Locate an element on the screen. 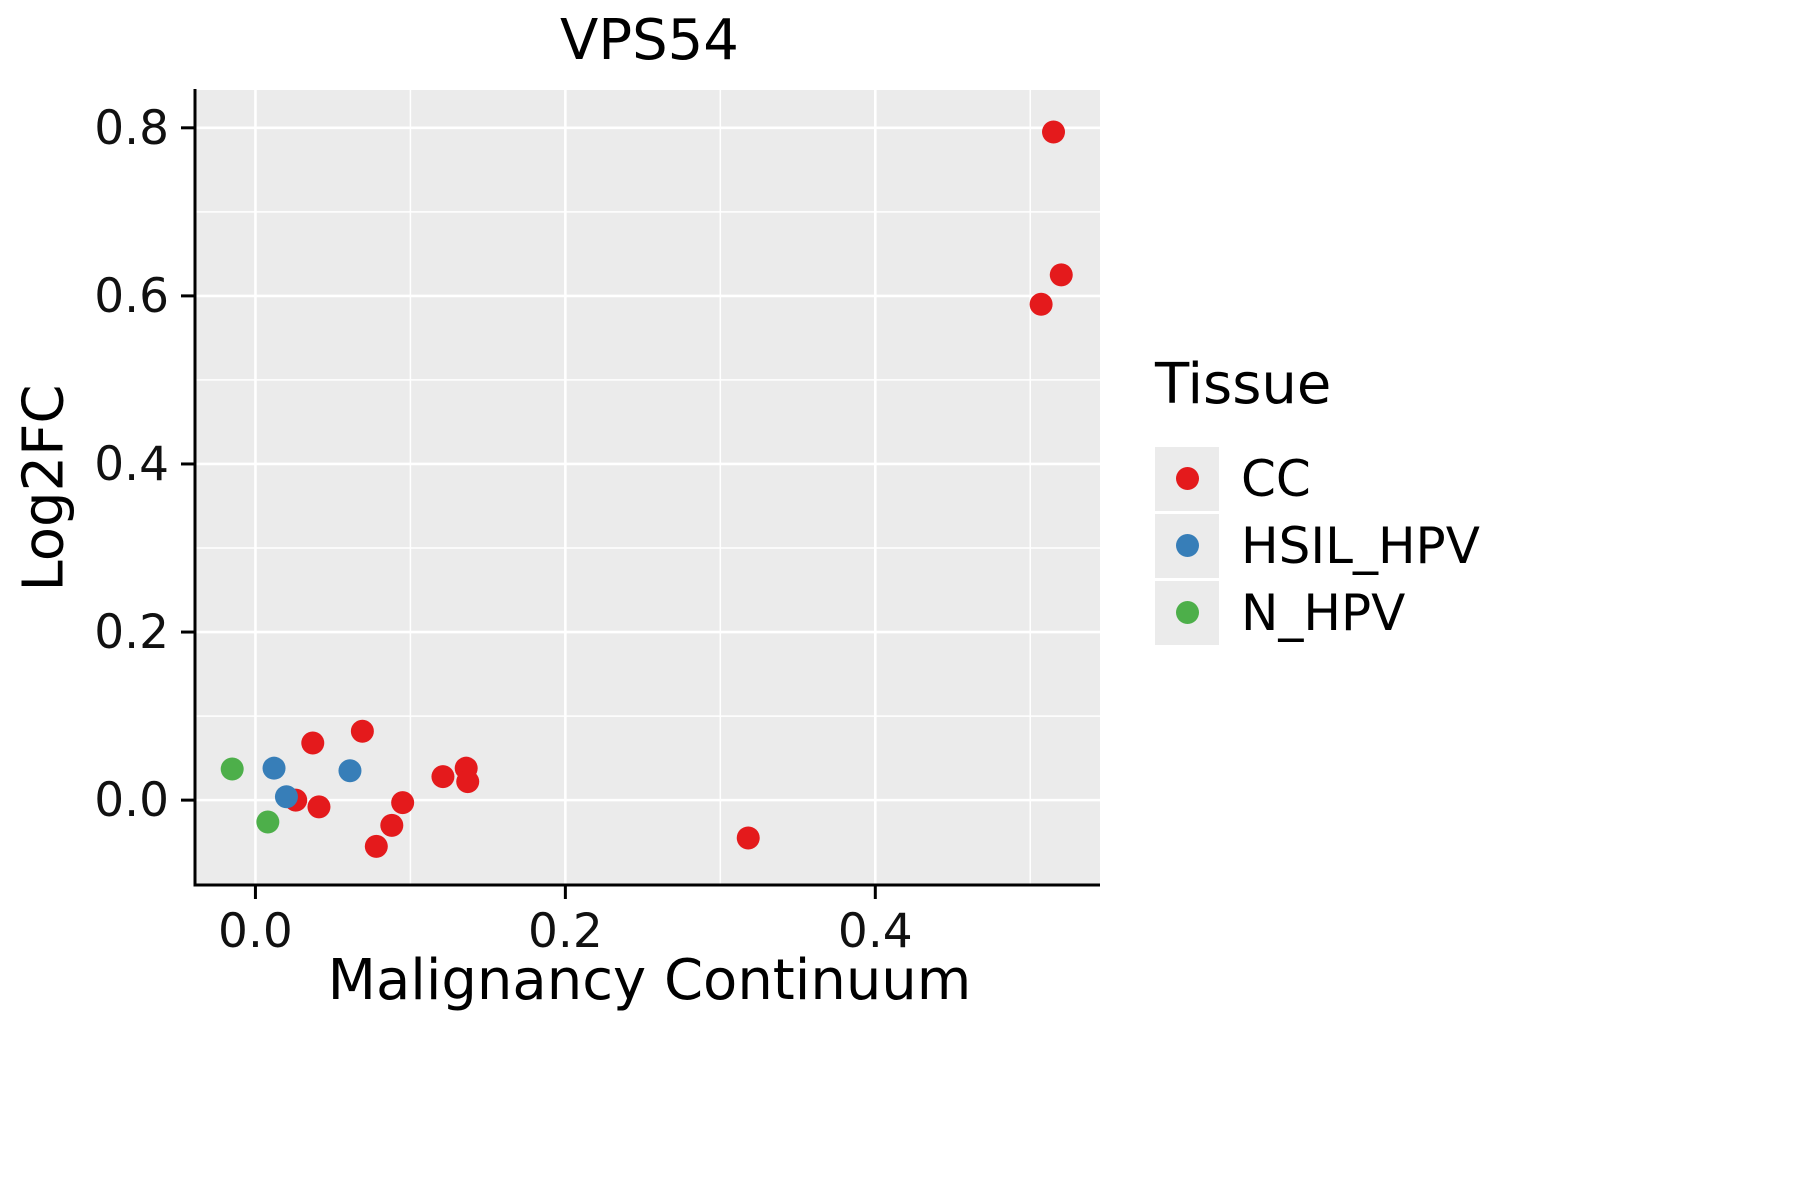  legend-label-cc: CC is located at coordinates (1276, 478).